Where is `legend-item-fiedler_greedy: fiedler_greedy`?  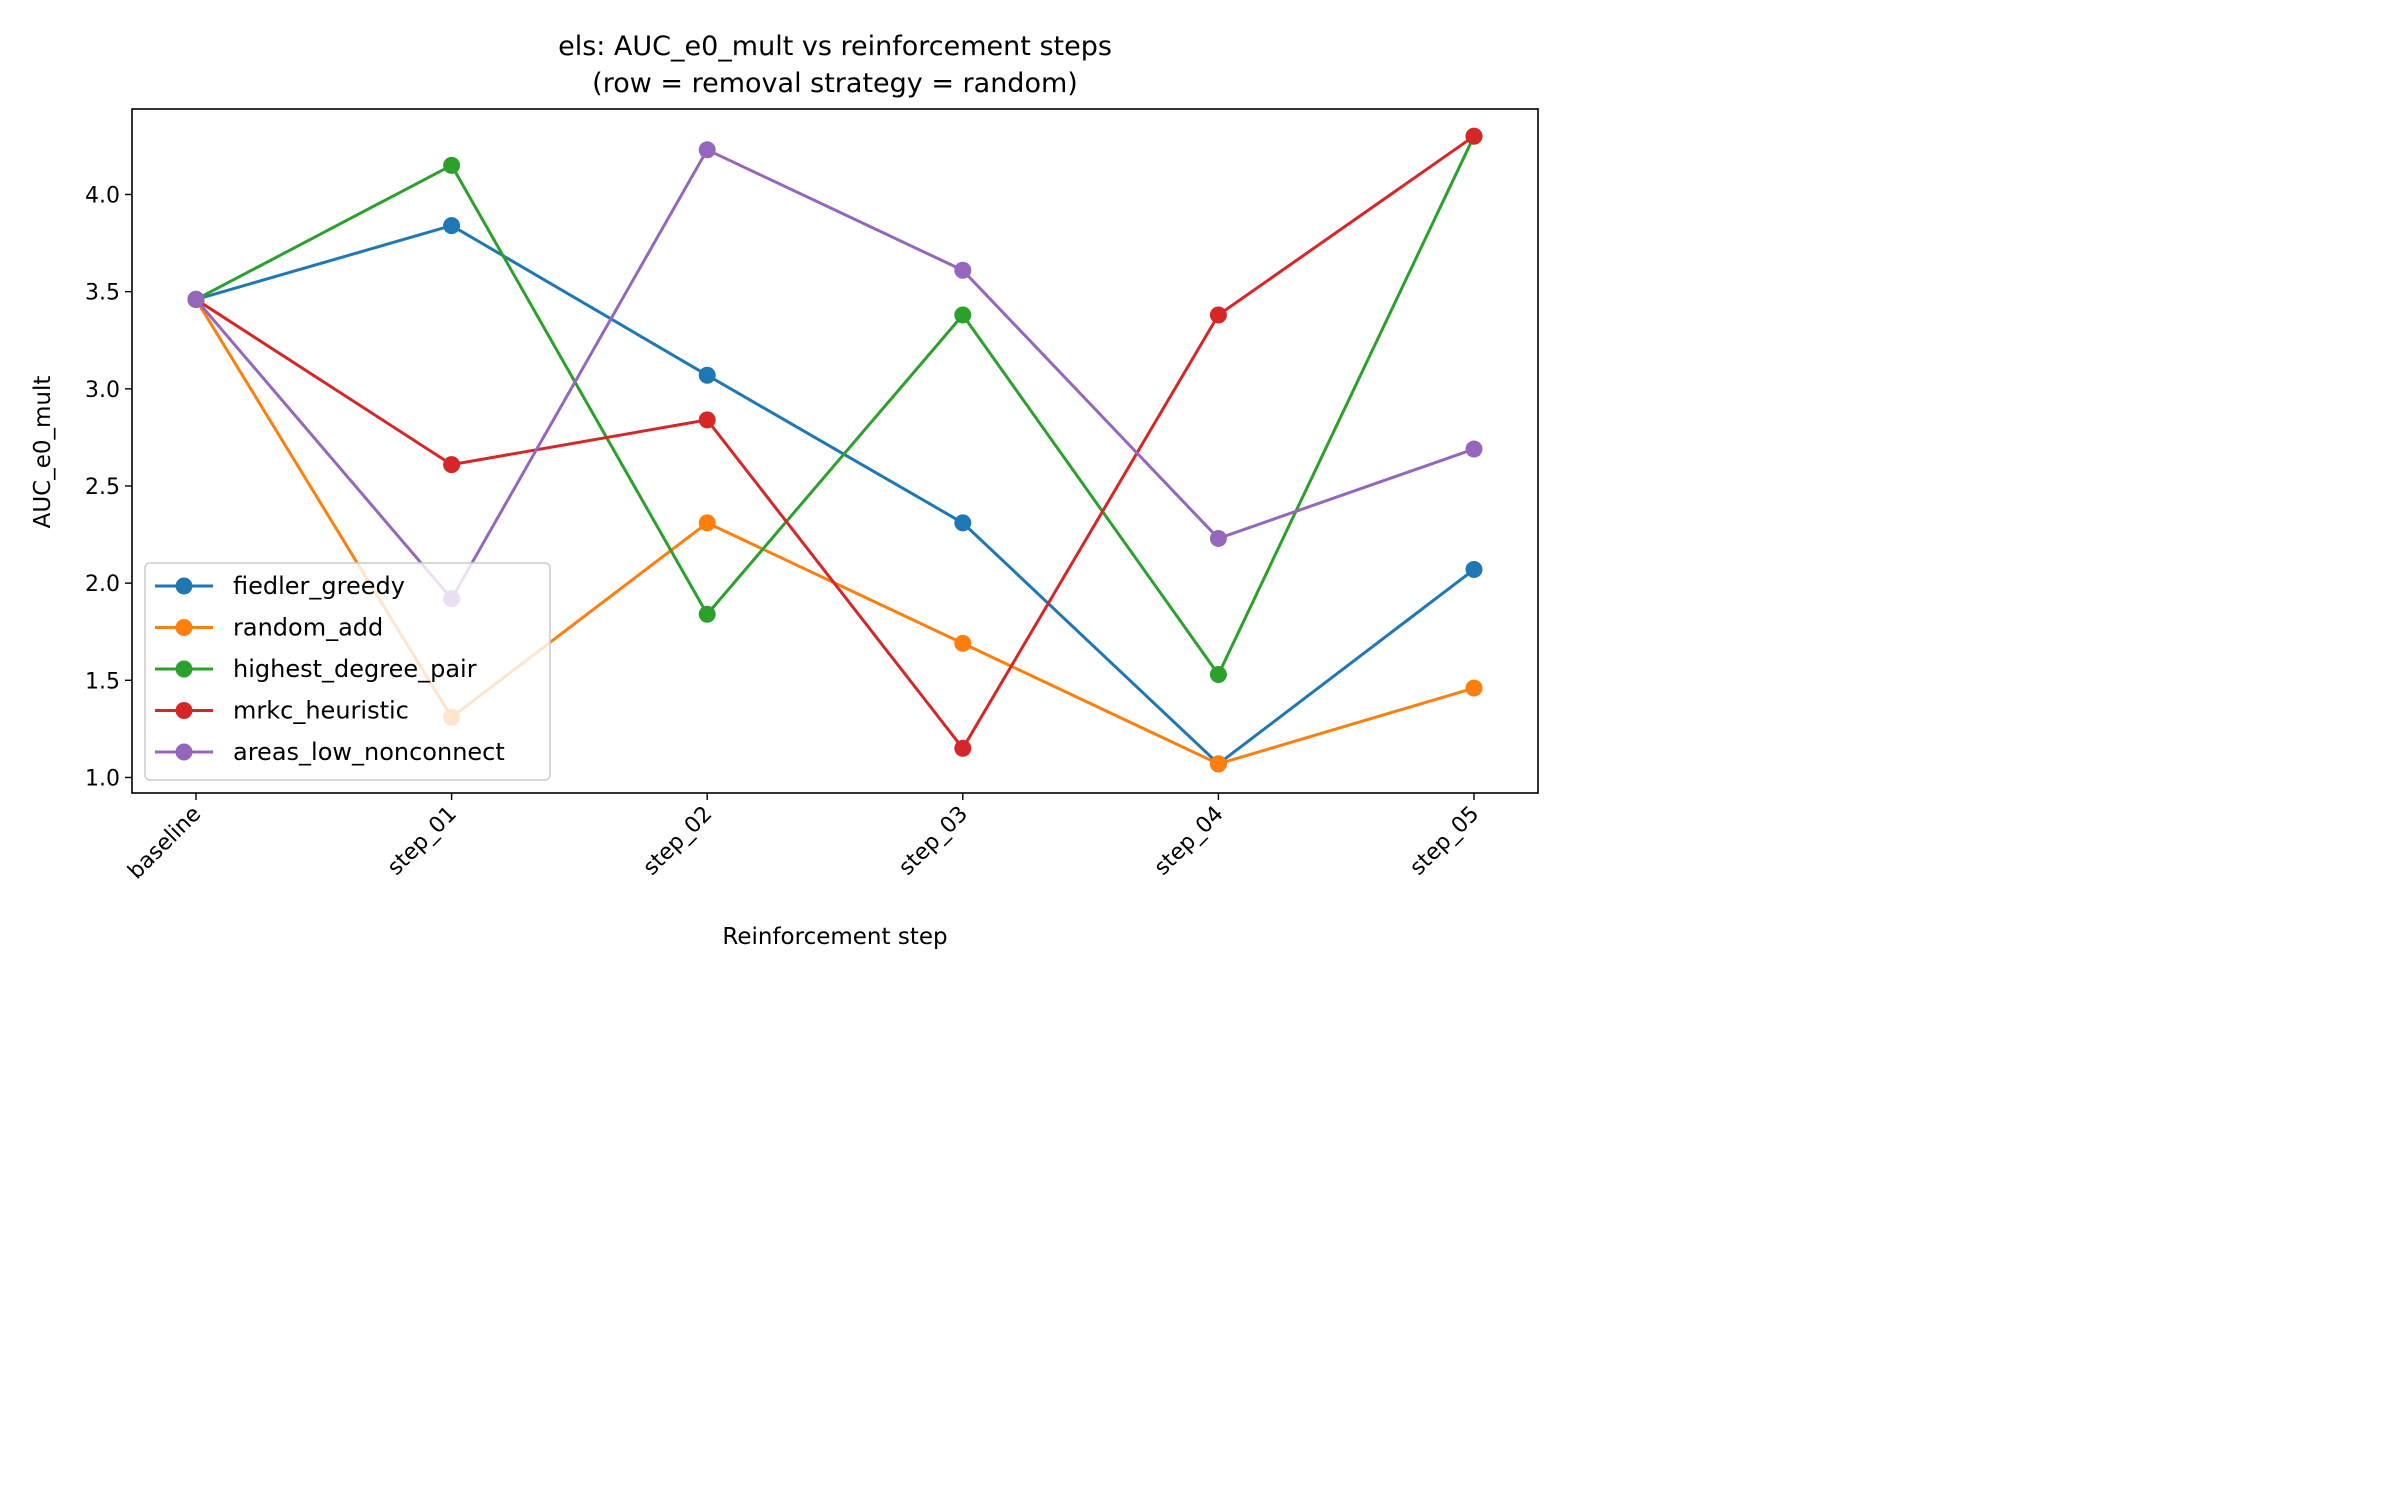
legend-item-fiedler_greedy: fiedler_greedy is located at coordinates (280, 586).